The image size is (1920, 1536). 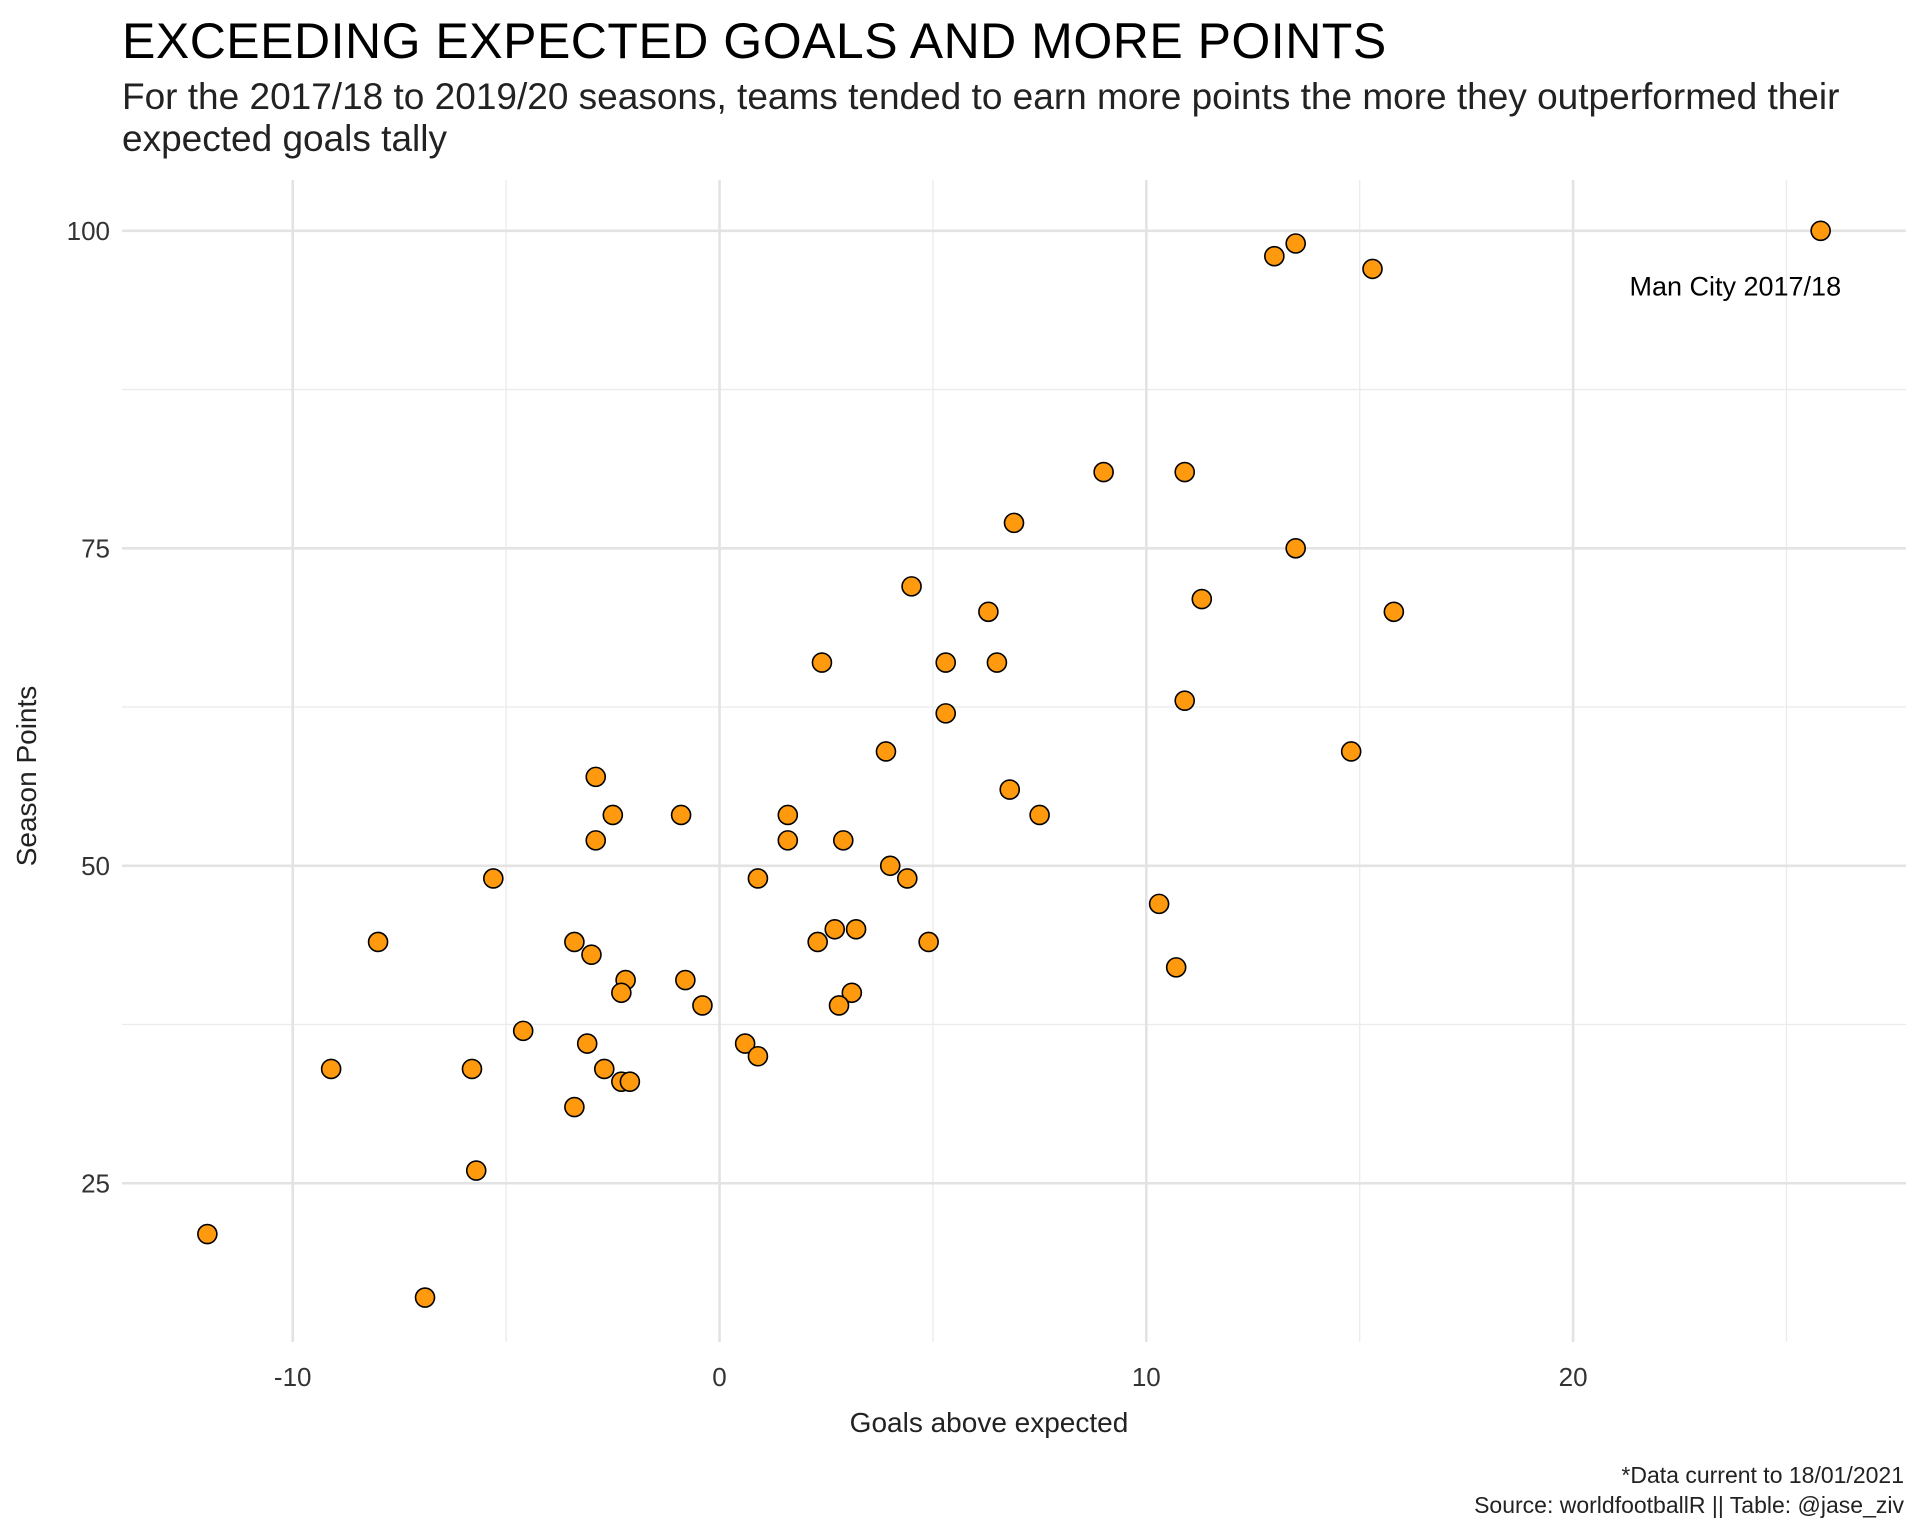 I want to click on y-tick-label: 100, so click(x=88, y=231).